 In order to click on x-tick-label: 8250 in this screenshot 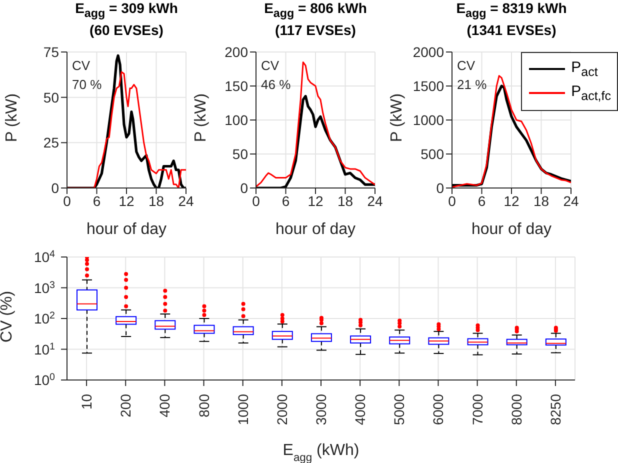, I will do `click(555, 410)`.